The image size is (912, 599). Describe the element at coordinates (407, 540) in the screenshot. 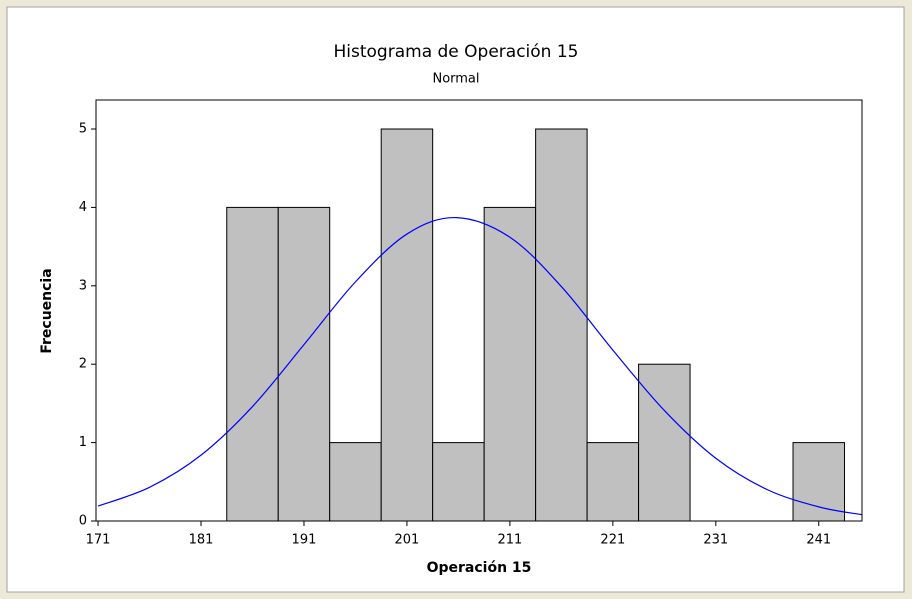

I see `x-tick-label: 201` at that location.